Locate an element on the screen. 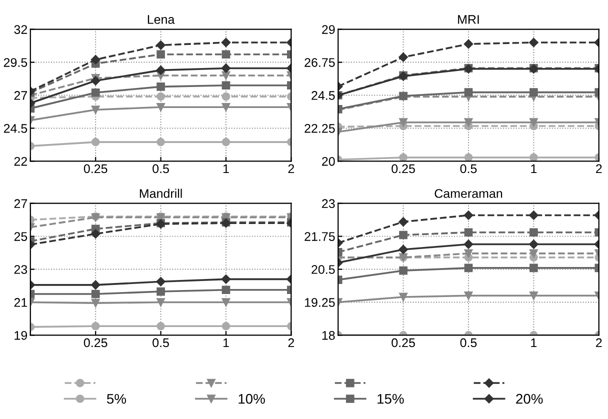 This screenshot has height=419, width=608. y-tick-label: 19 is located at coordinates (21, 335).